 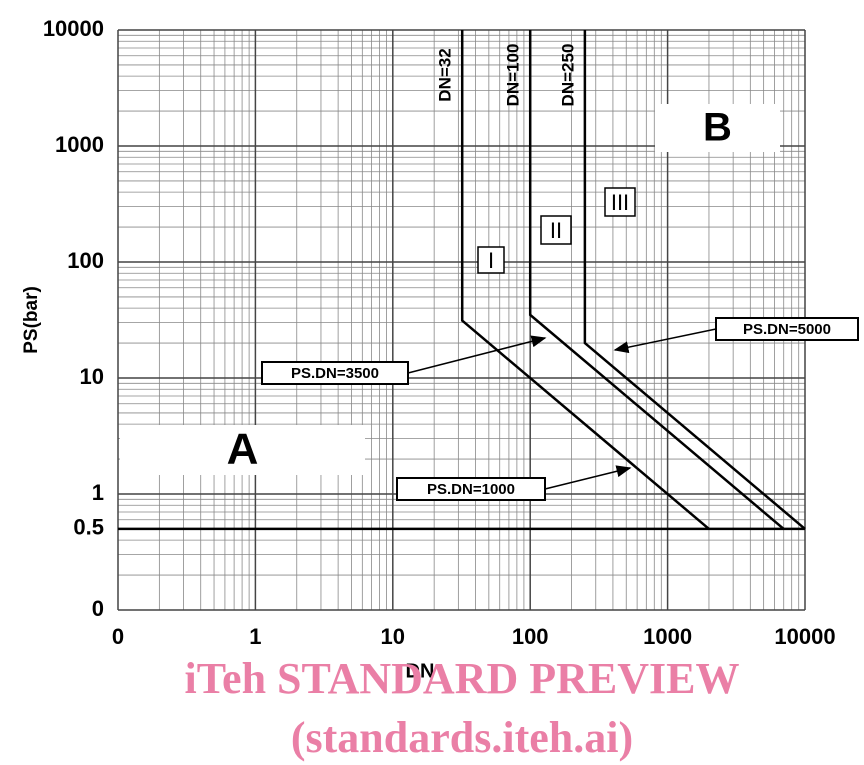 What do you see at coordinates (92, 376) in the screenshot?
I see `y-tick-label: 10` at bounding box center [92, 376].